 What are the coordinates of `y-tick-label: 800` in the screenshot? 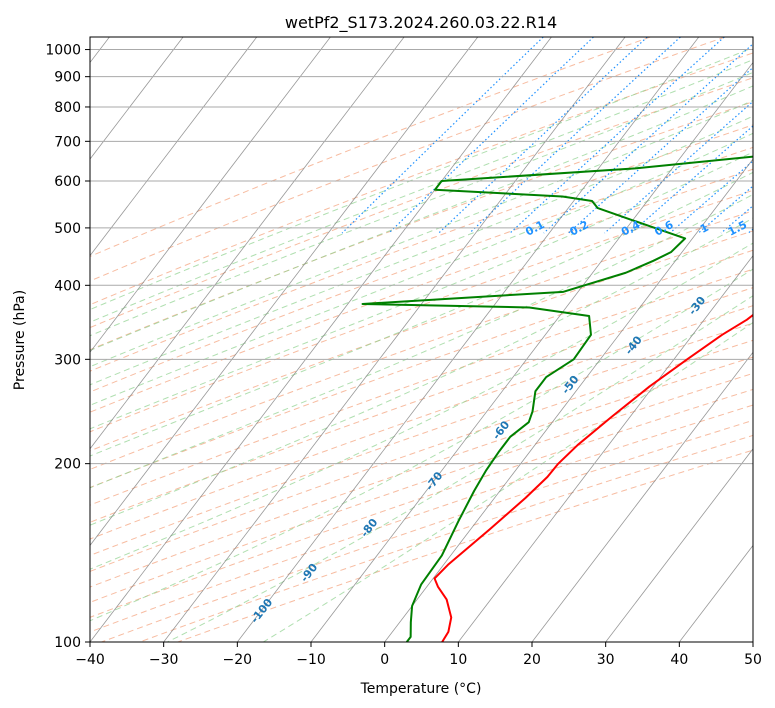 It's located at (67, 108).